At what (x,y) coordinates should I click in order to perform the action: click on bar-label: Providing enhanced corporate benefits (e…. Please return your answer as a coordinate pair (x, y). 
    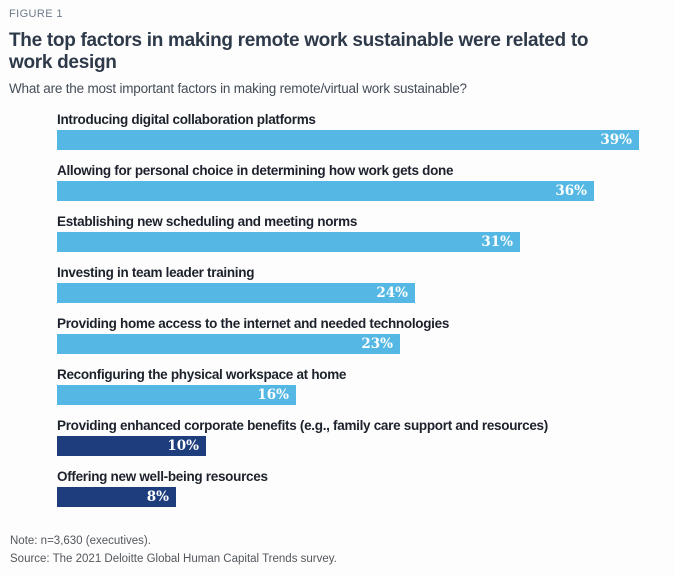
    Looking at the image, I should click on (302, 425).